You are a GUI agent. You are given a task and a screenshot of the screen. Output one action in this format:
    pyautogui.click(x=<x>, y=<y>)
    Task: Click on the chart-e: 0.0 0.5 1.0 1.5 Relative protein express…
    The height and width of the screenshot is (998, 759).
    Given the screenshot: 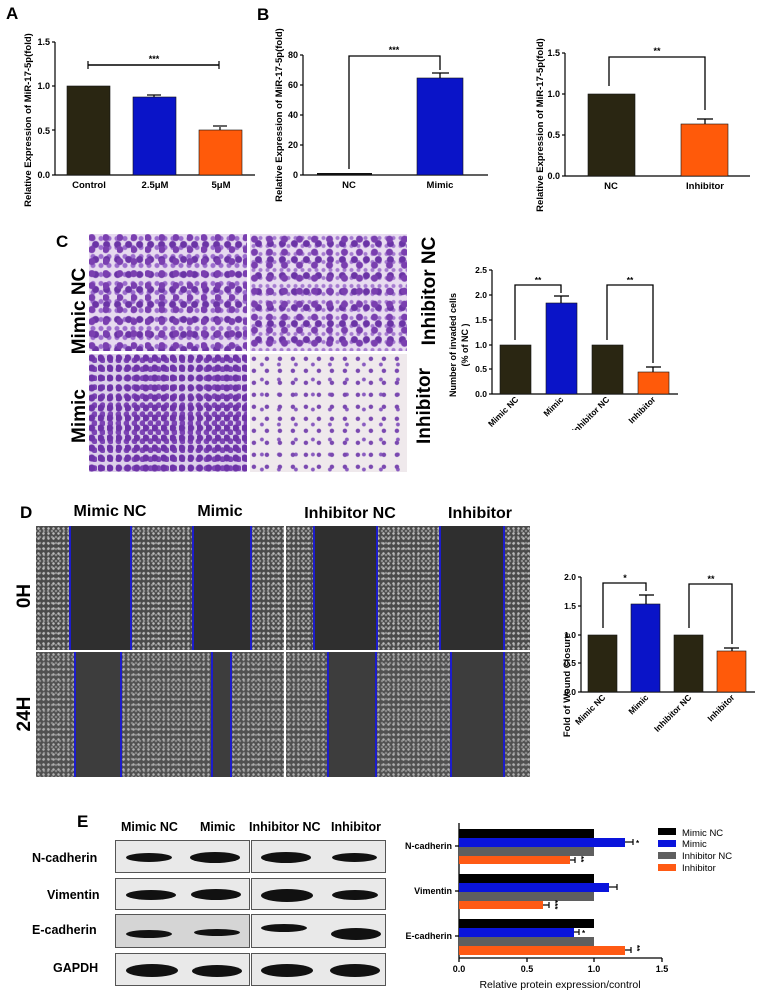 What is the action you would take?
    pyautogui.click(x=568, y=907)
    